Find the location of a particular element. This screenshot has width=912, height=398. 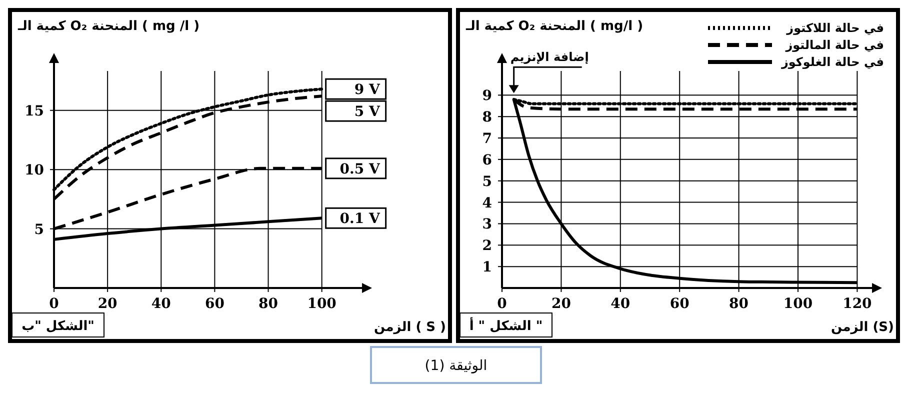

x-axis-title: الزمن ( S ) is located at coordinates (410, 327).